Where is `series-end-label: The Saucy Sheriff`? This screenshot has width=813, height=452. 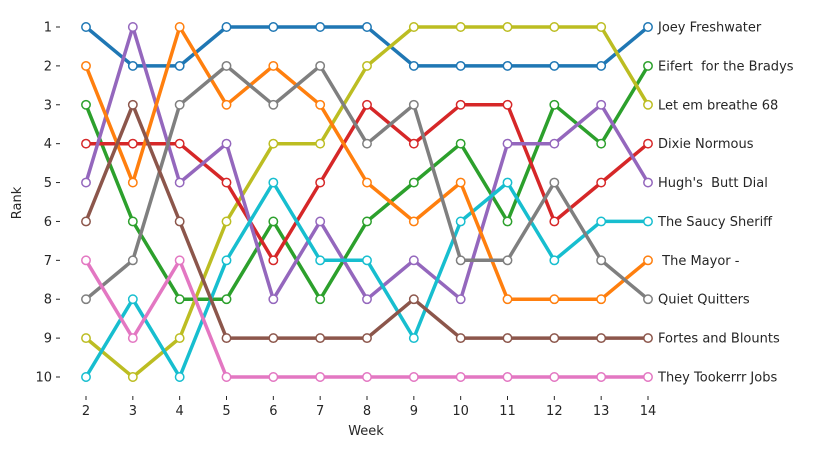 series-end-label: The Saucy Sheriff is located at coordinates (715, 222).